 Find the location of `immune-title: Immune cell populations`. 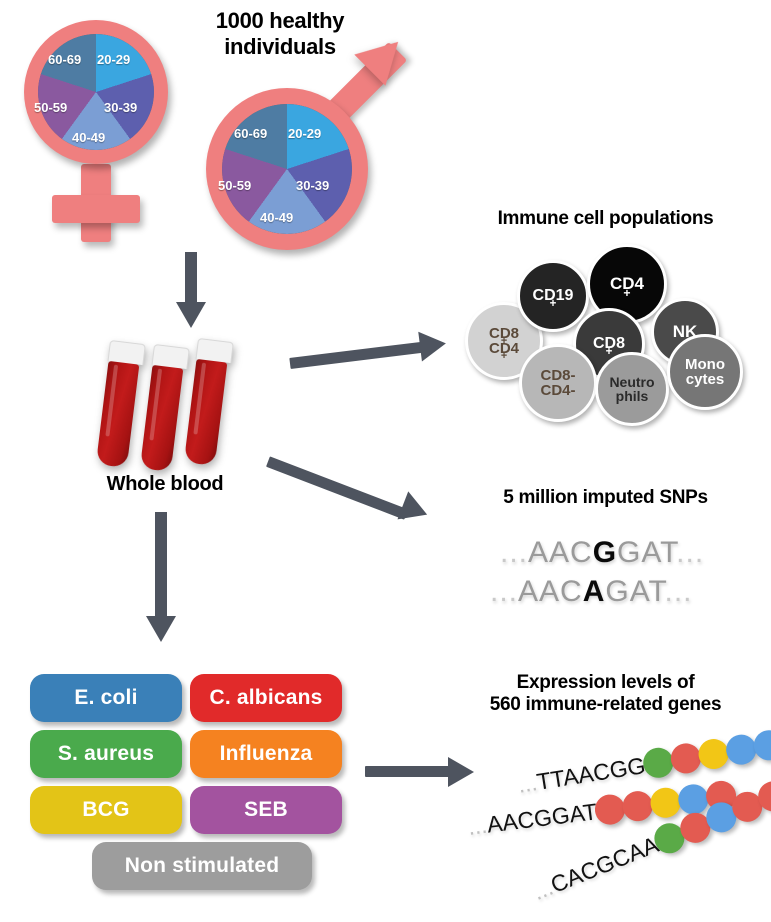

immune-title: Immune cell populations is located at coordinates (605, 218).